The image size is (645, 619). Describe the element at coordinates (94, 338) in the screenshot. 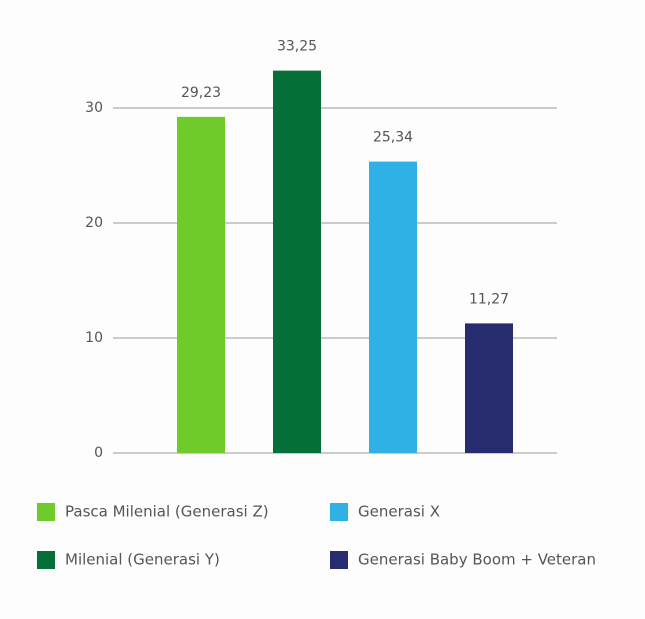

I see `y-tick-label: 10` at that location.